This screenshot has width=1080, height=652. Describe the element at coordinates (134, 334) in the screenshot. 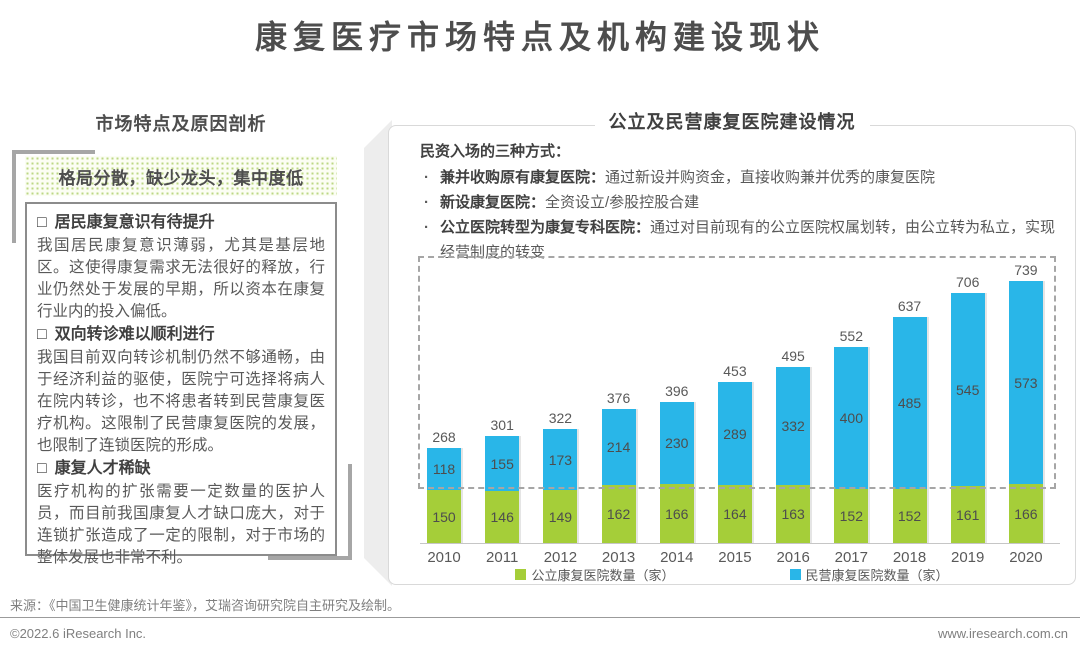

I see `section-heading-text: 双向转诊难以顺利进行` at that location.